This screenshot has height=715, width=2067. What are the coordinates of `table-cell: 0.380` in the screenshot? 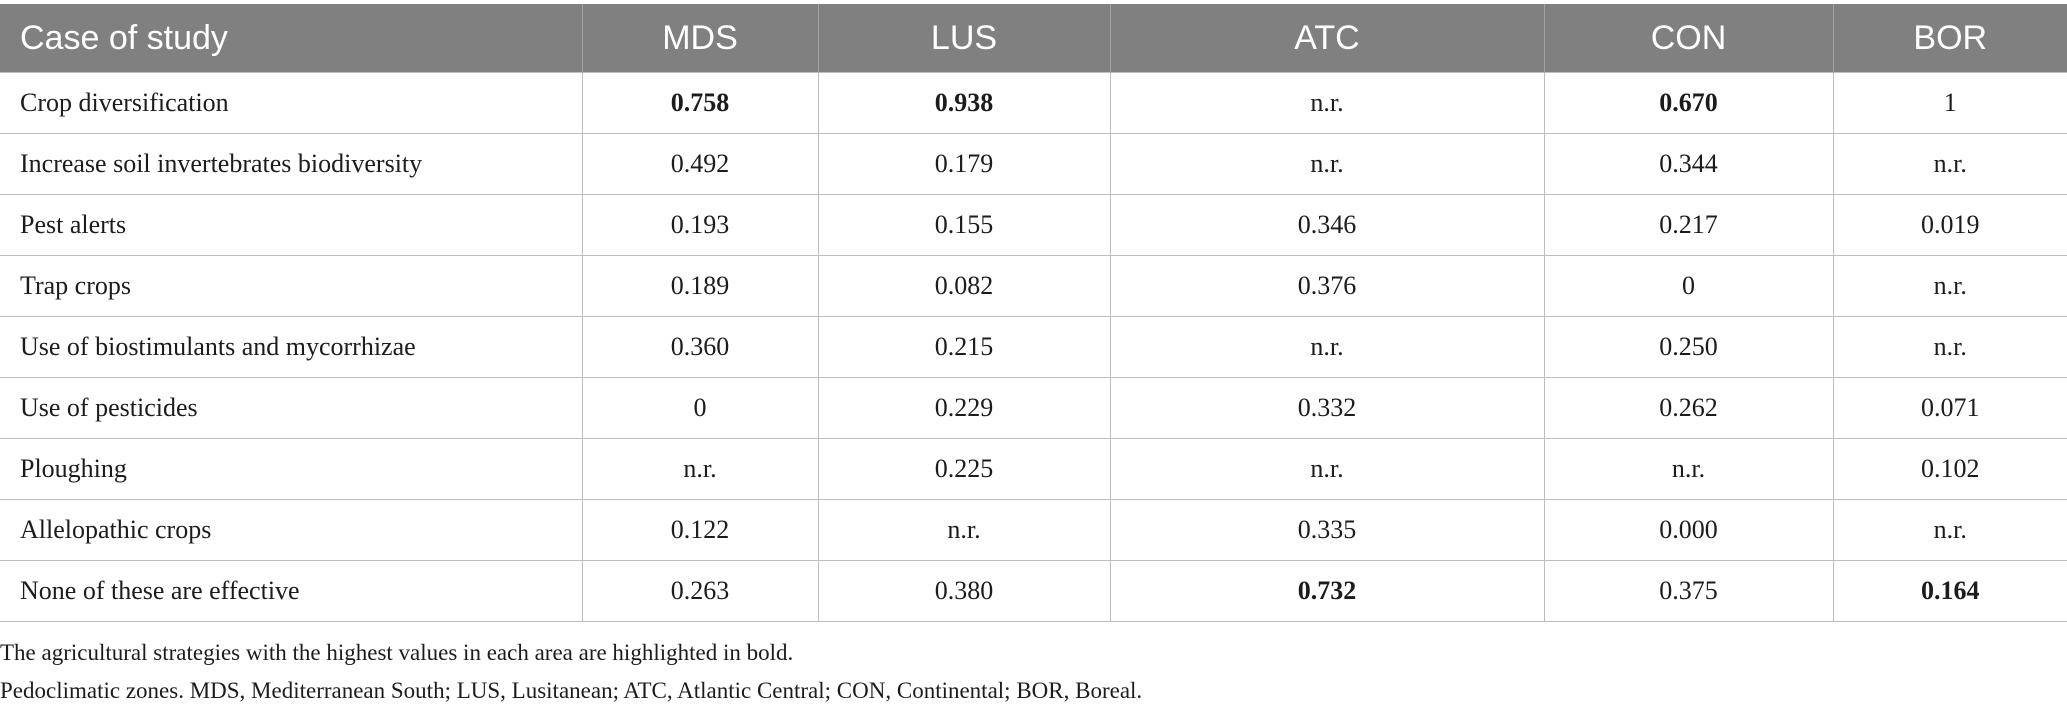 It's located at (964, 591).